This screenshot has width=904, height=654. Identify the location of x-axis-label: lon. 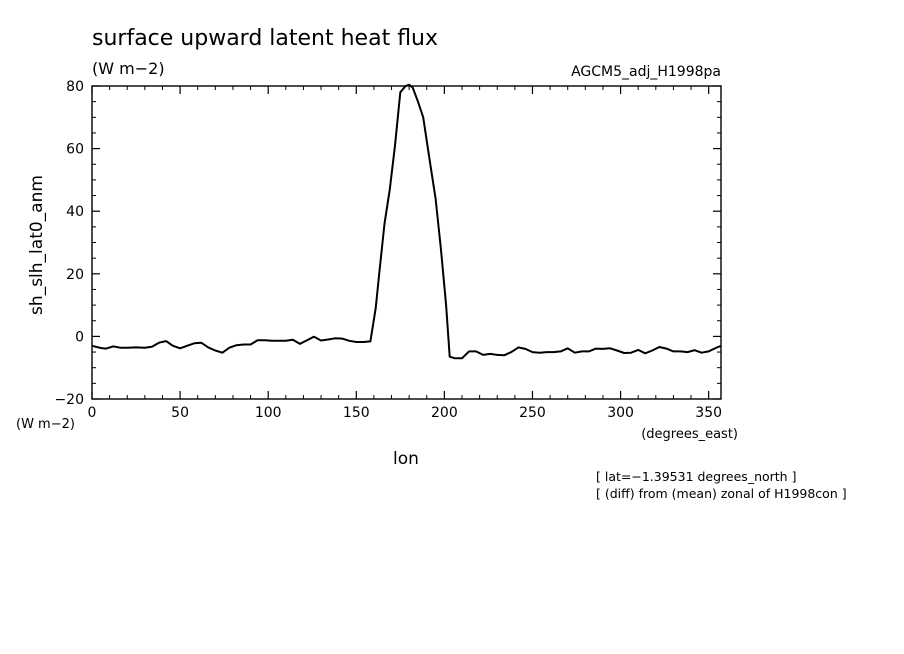
(406, 459).